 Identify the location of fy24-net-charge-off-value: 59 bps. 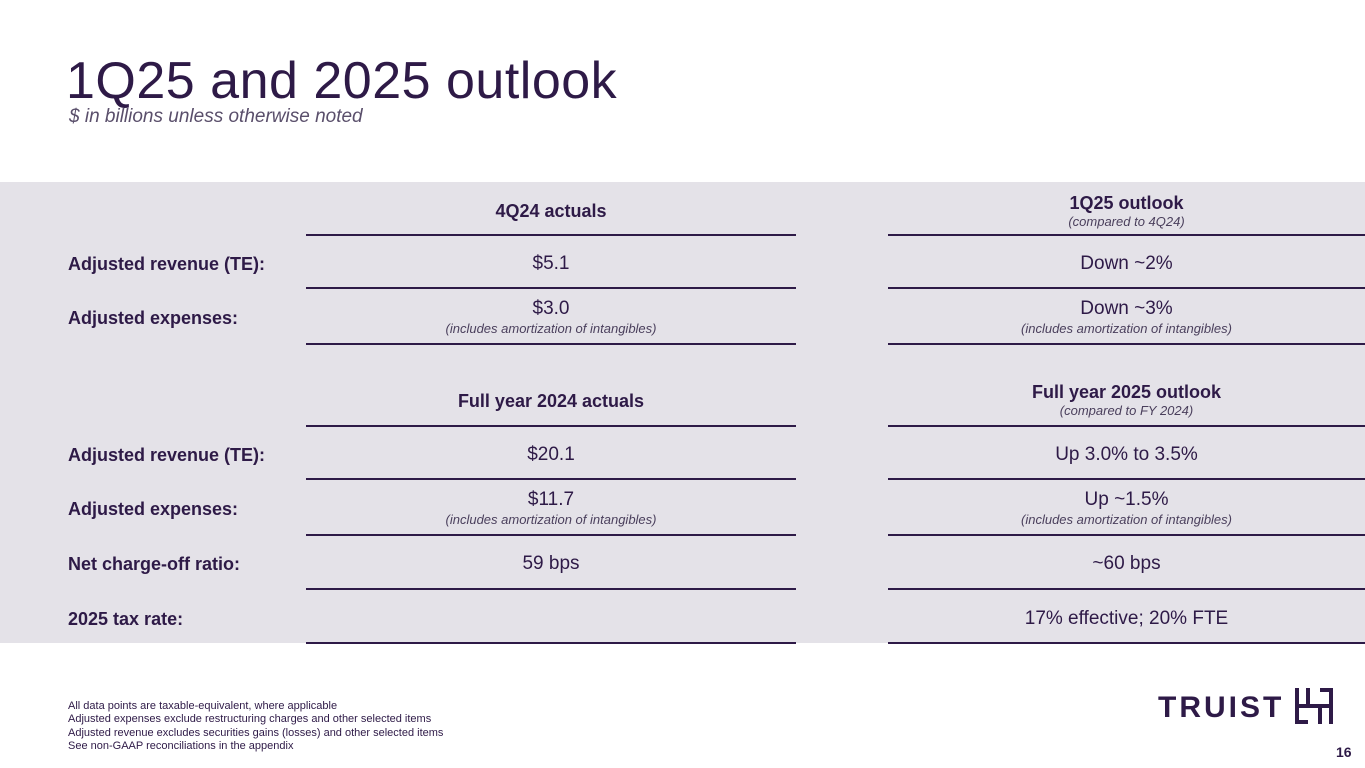
(551, 563).